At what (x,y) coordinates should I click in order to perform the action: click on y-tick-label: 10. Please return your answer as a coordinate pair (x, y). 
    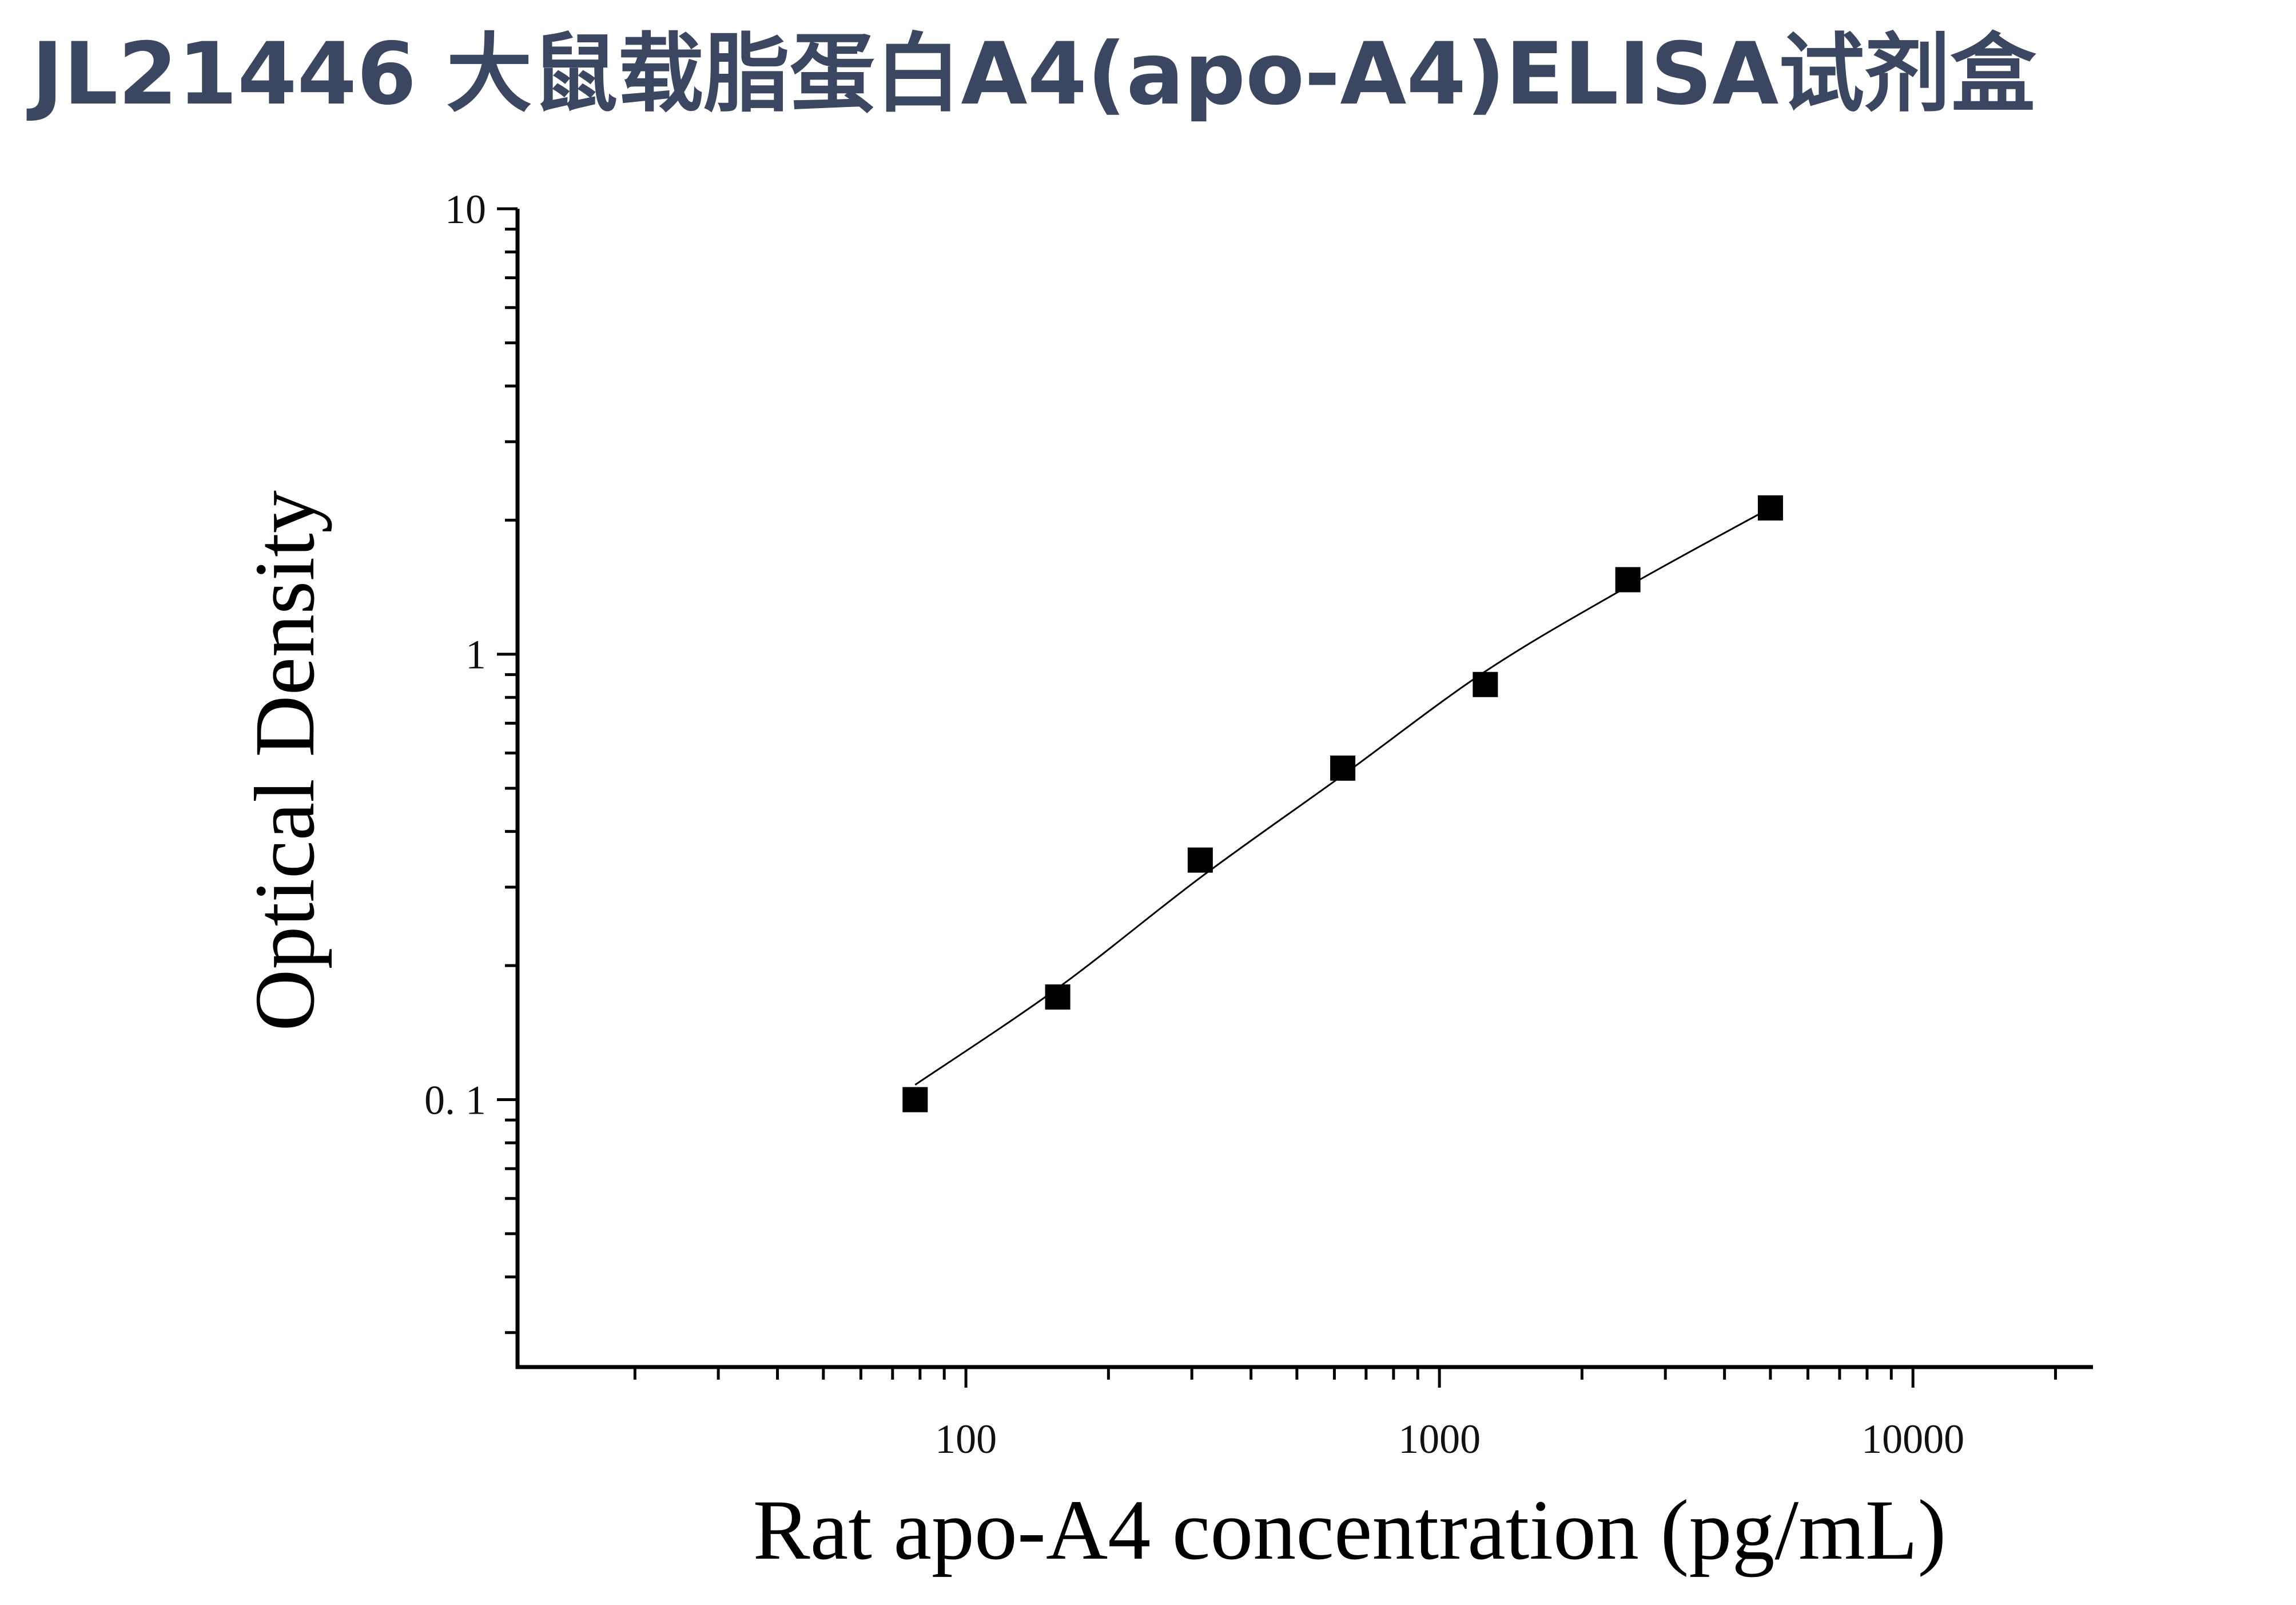
    Looking at the image, I should click on (466, 209).